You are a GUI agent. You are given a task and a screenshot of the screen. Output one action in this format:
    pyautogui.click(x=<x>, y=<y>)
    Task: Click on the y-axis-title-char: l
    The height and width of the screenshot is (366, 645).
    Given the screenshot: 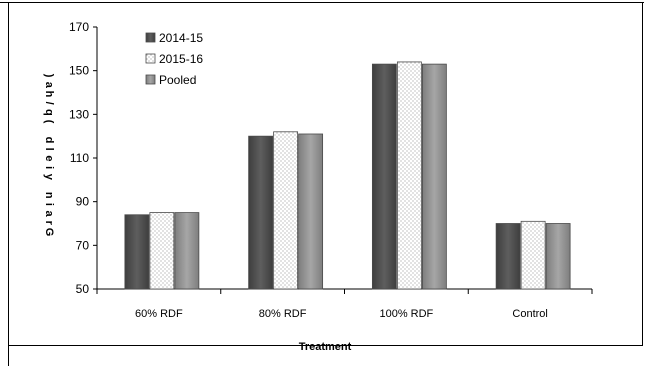 What is the action you would take?
    pyautogui.click(x=49, y=149)
    